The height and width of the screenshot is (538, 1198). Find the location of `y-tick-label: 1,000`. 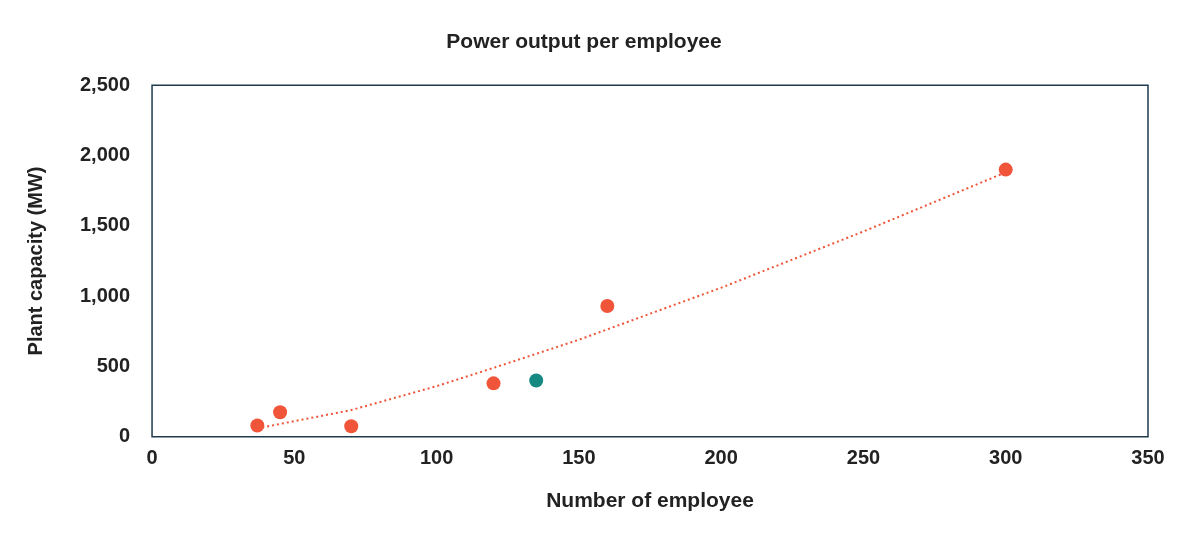

y-tick-label: 1,000 is located at coordinates (105, 294).